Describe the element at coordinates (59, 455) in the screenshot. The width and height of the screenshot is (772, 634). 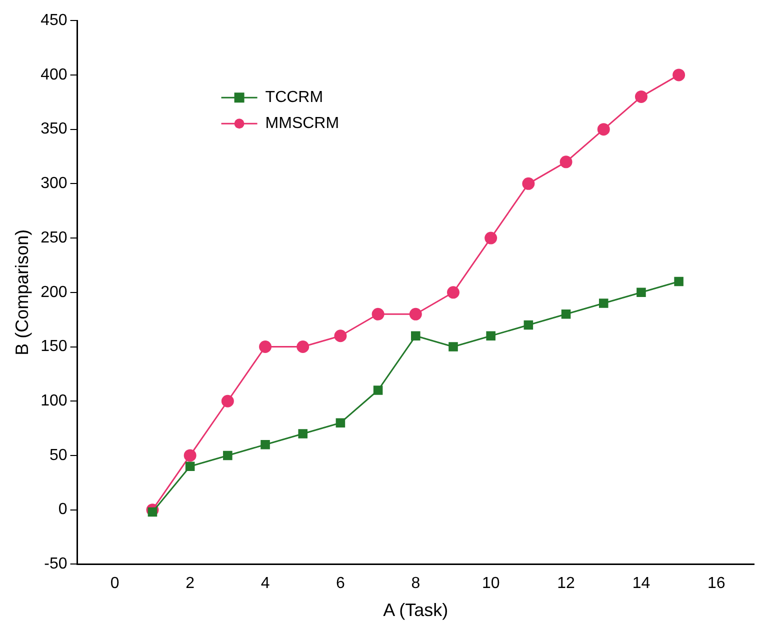
I see `y-tick-label: 50` at that location.